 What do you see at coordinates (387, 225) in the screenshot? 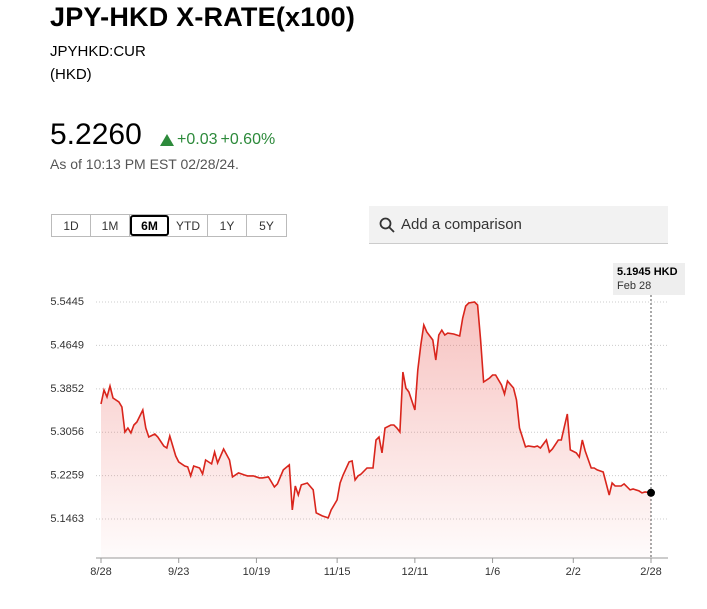
I see `search-icon` at bounding box center [387, 225].